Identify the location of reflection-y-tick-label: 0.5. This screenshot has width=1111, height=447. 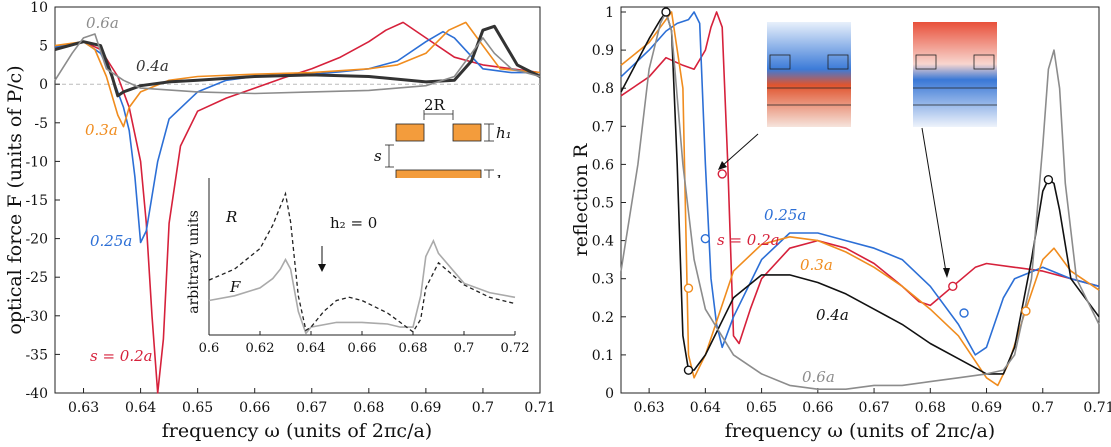
(603, 204).